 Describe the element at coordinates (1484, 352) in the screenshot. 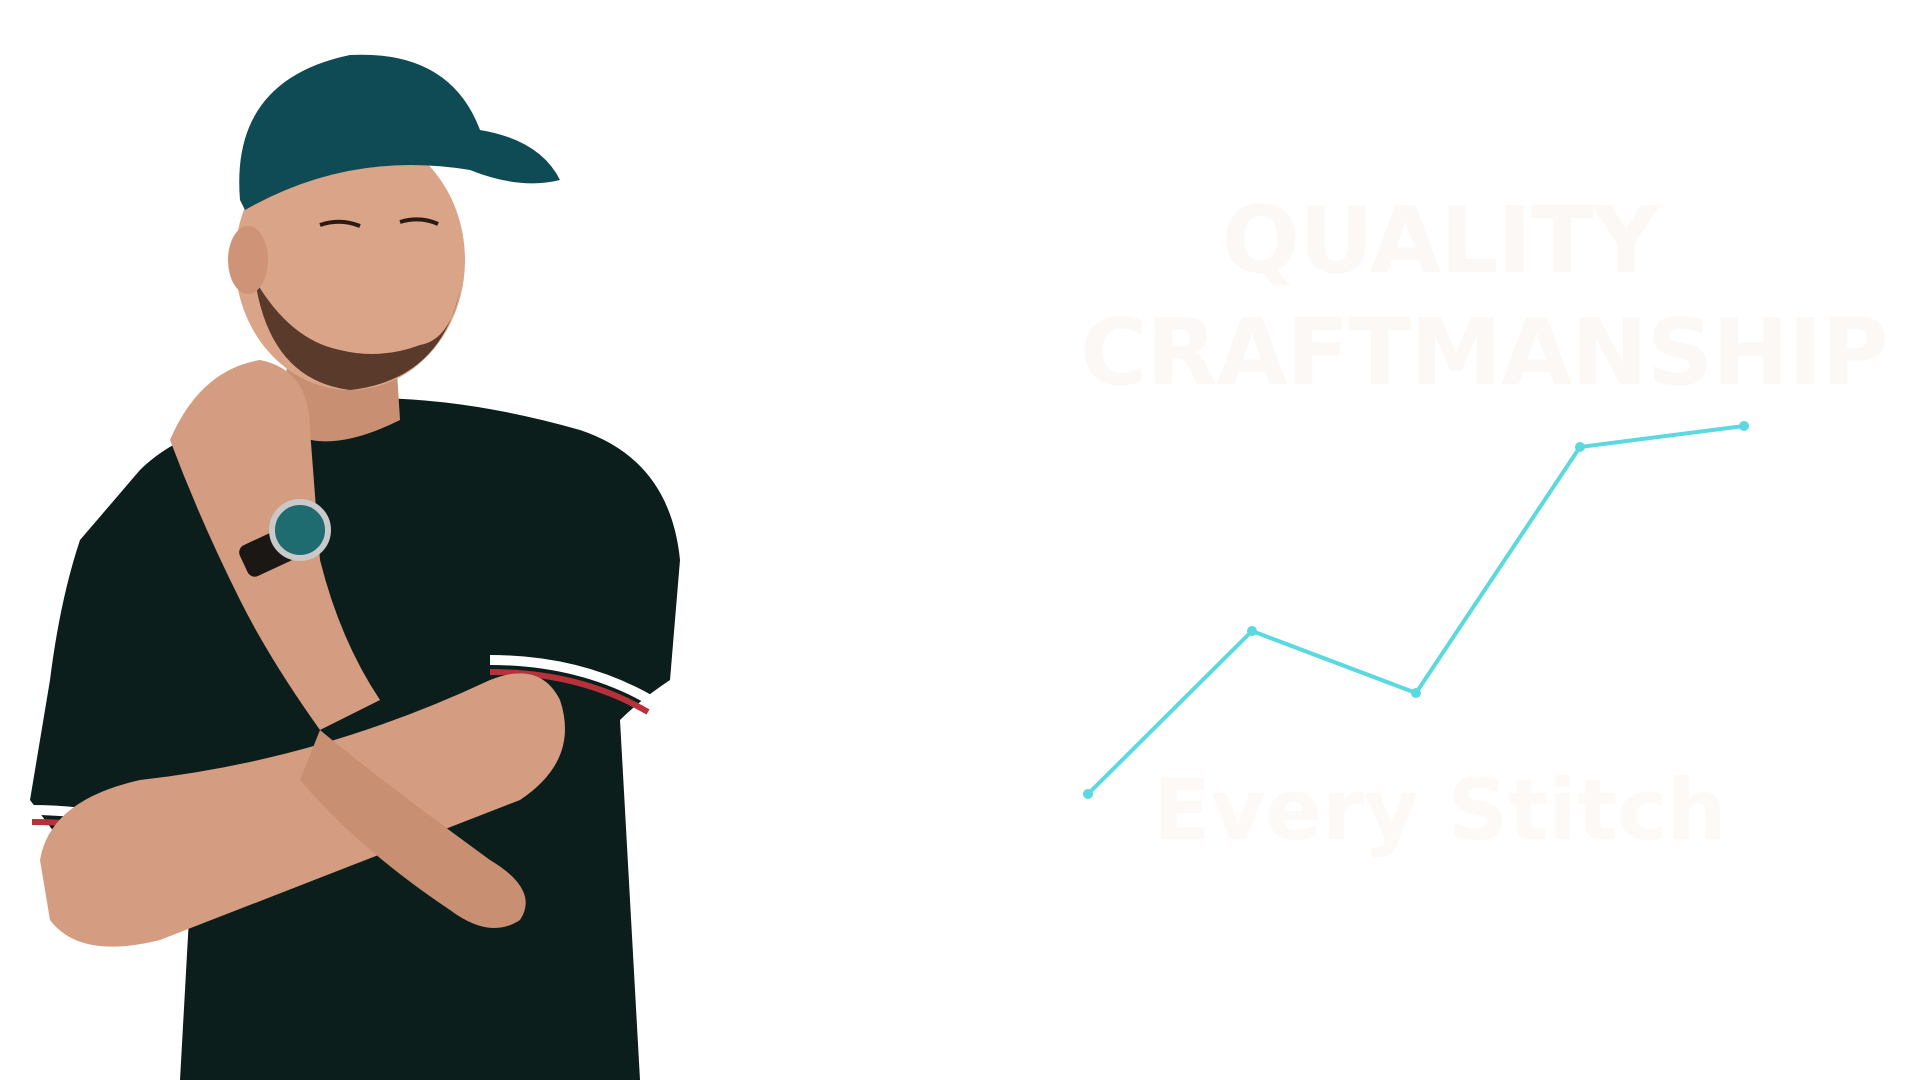

I see `headline-line-2: CRAFTMANSHIP` at that location.